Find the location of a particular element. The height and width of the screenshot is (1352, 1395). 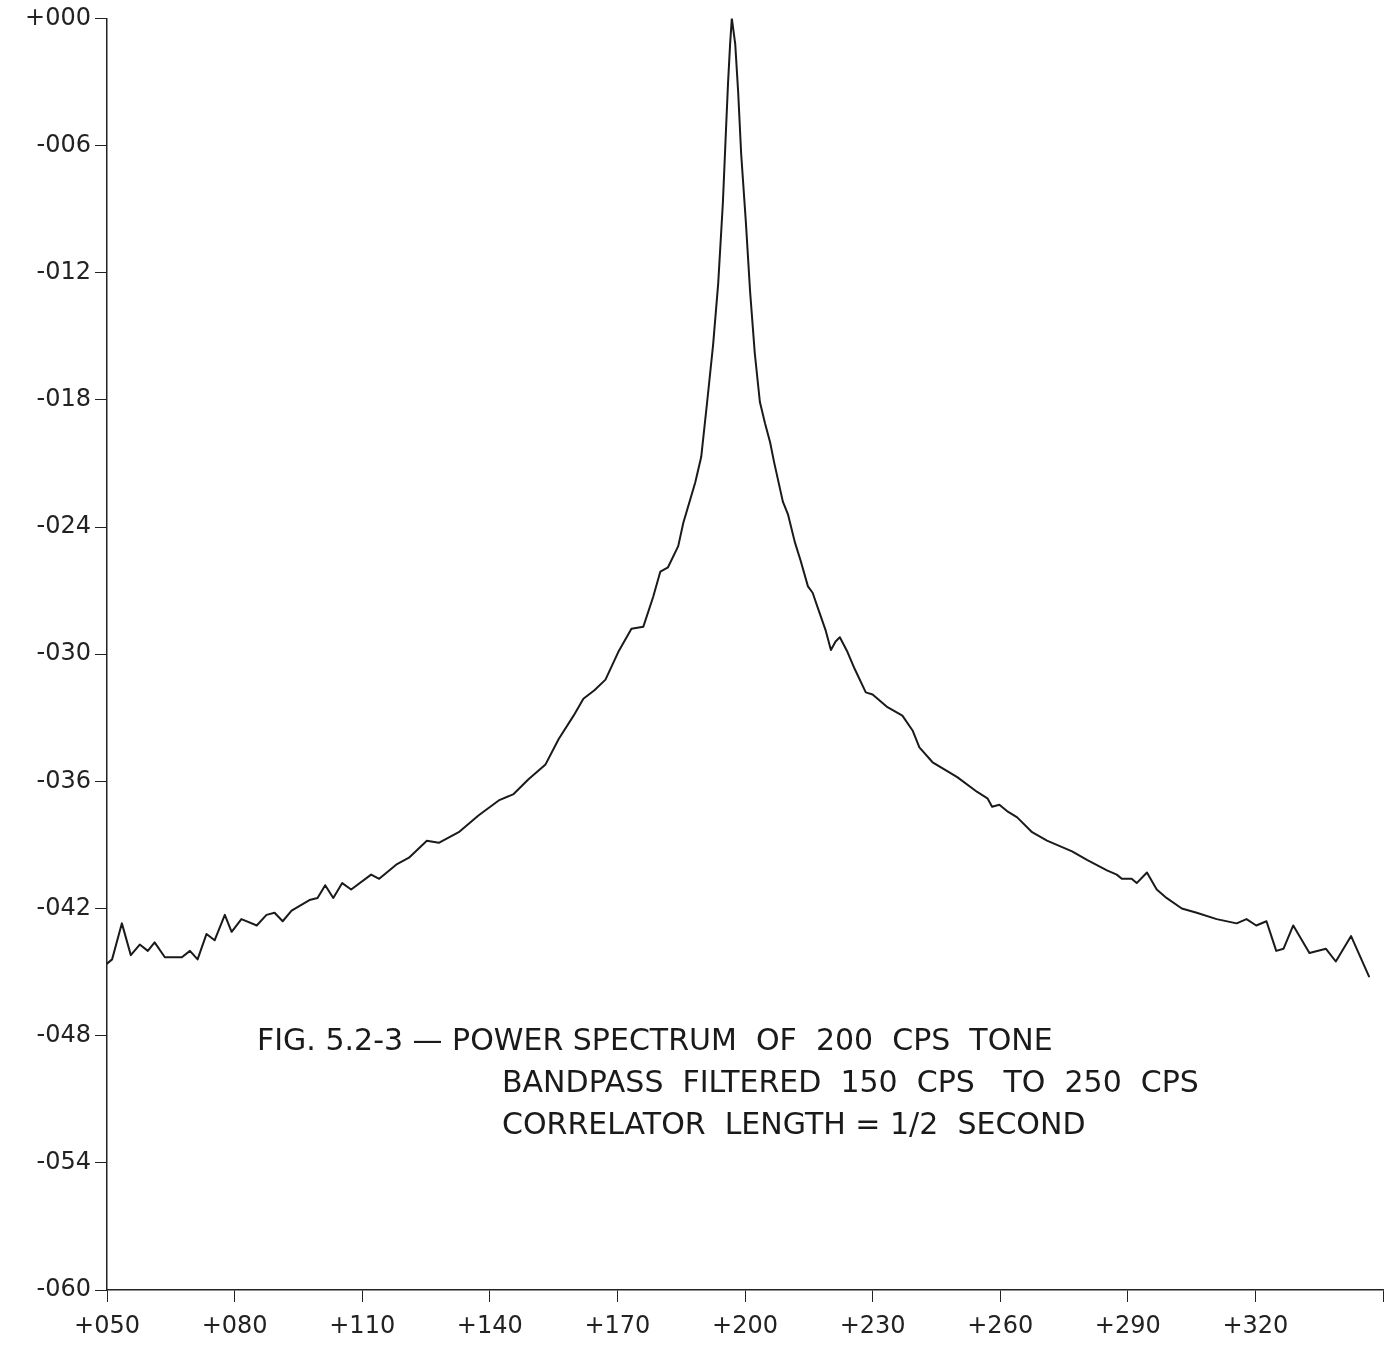

annotation: BANDPASS FILTERED 150 CPS TO 250 CPS is located at coordinates (850, 1082).